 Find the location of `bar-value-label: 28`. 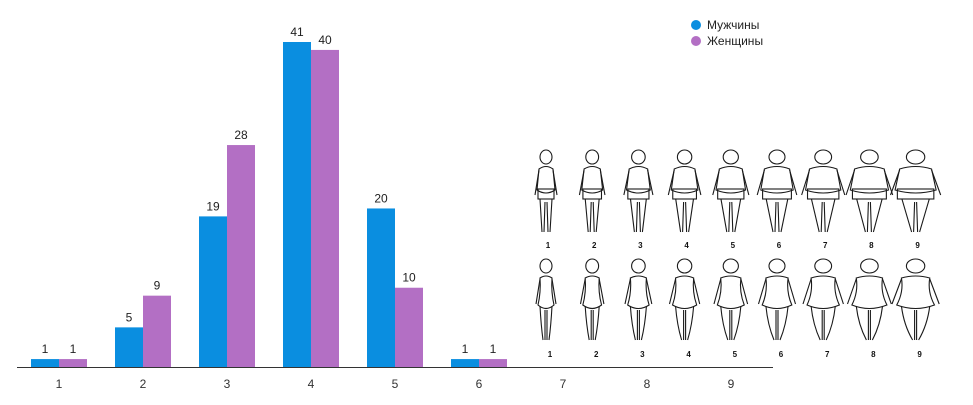

bar-value-label: 28 is located at coordinates (241, 135).